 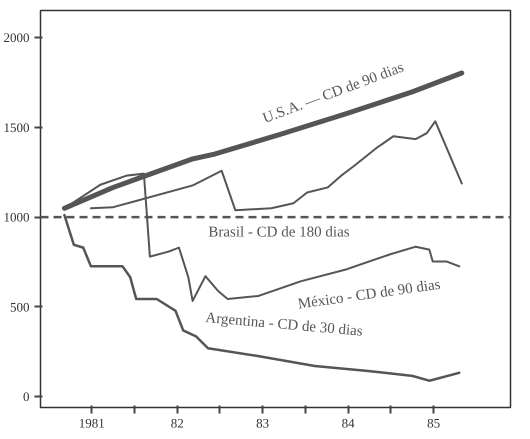 What do you see at coordinates (26, 396) in the screenshot?
I see `y-tick-label: 0` at bounding box center [26, 396].